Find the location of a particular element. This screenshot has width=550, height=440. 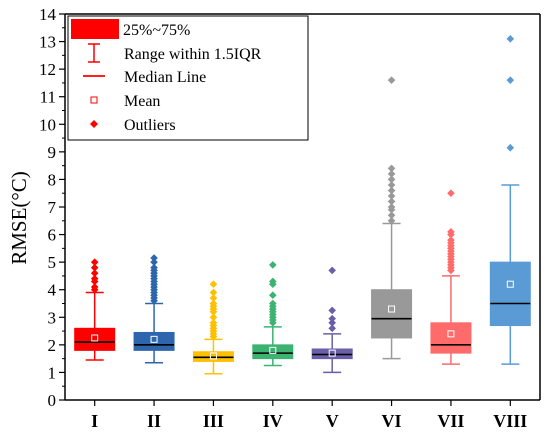

x-tick-label: V is located at coordinates (332, 421).